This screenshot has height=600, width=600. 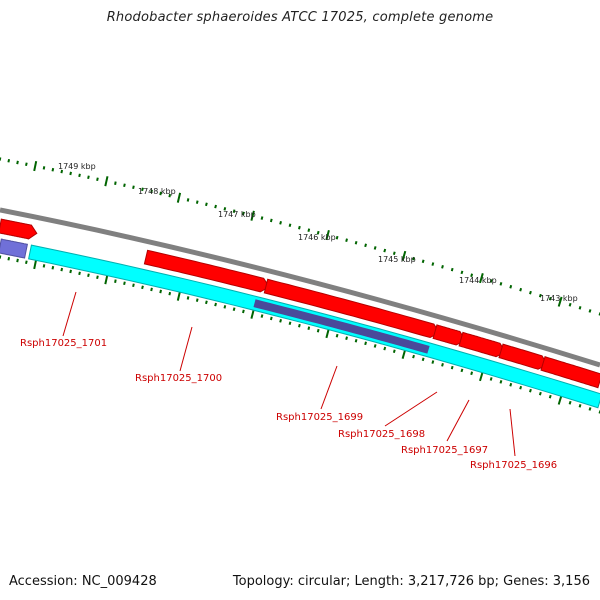 What do you see at coordinates (77, 166) in the screenshot?
I see `kbp-label-1749: 1749 kbp` at bounding box center [77, 166].